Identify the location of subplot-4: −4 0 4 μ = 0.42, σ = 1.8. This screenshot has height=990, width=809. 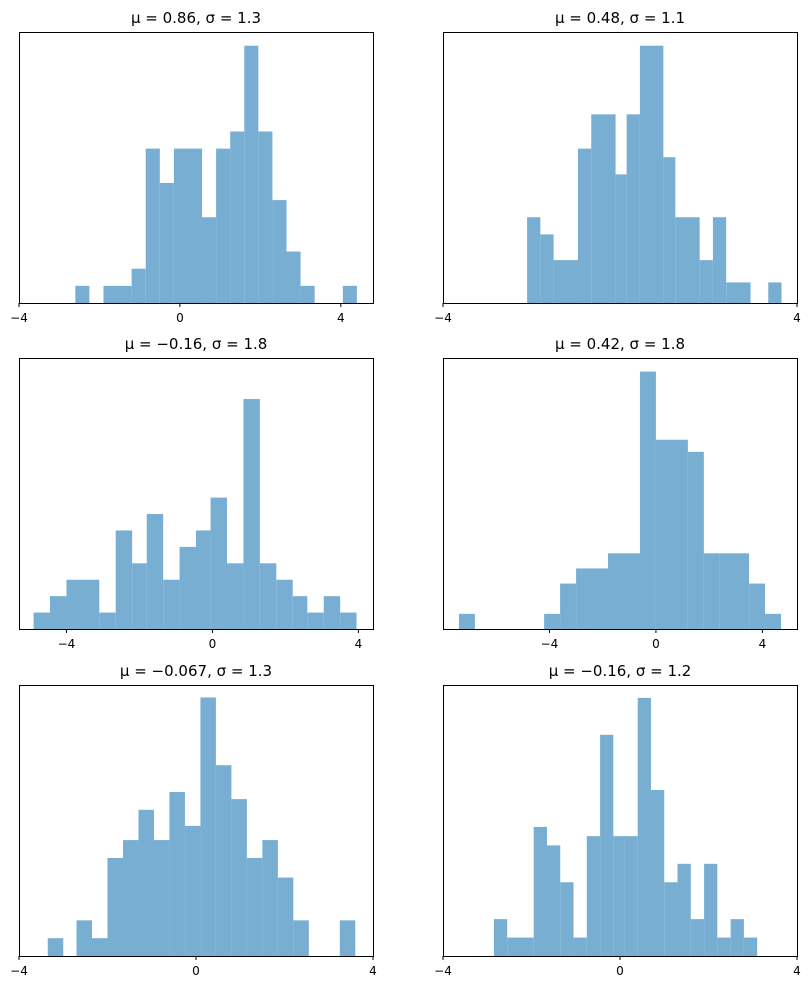
(620, 493).